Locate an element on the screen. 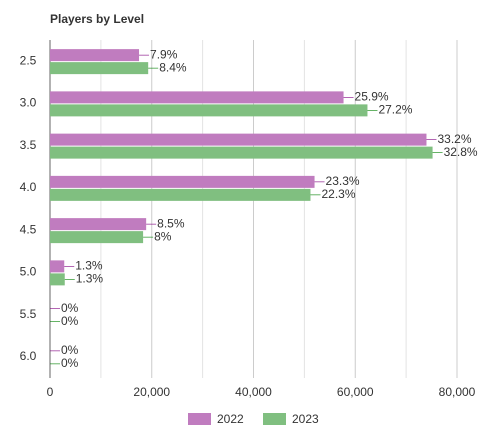  x-tick-label: 60,000 is located at coordinates (355, 392).